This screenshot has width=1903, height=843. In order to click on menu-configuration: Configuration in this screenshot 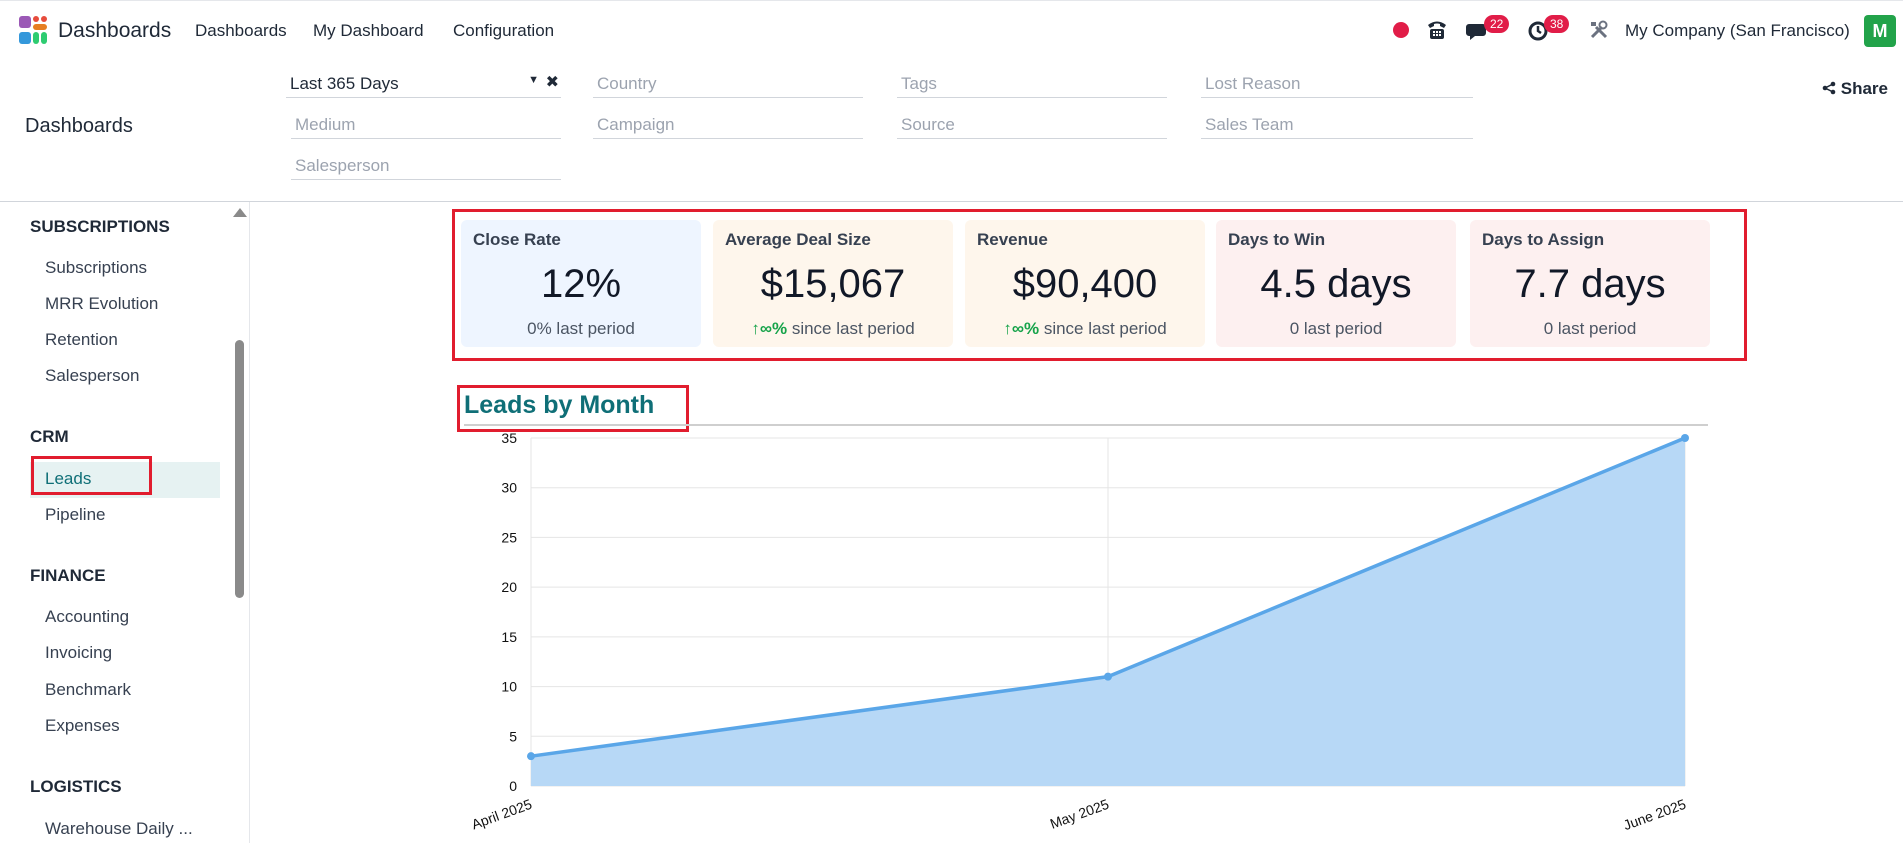, I will do `click(504, 30)`.